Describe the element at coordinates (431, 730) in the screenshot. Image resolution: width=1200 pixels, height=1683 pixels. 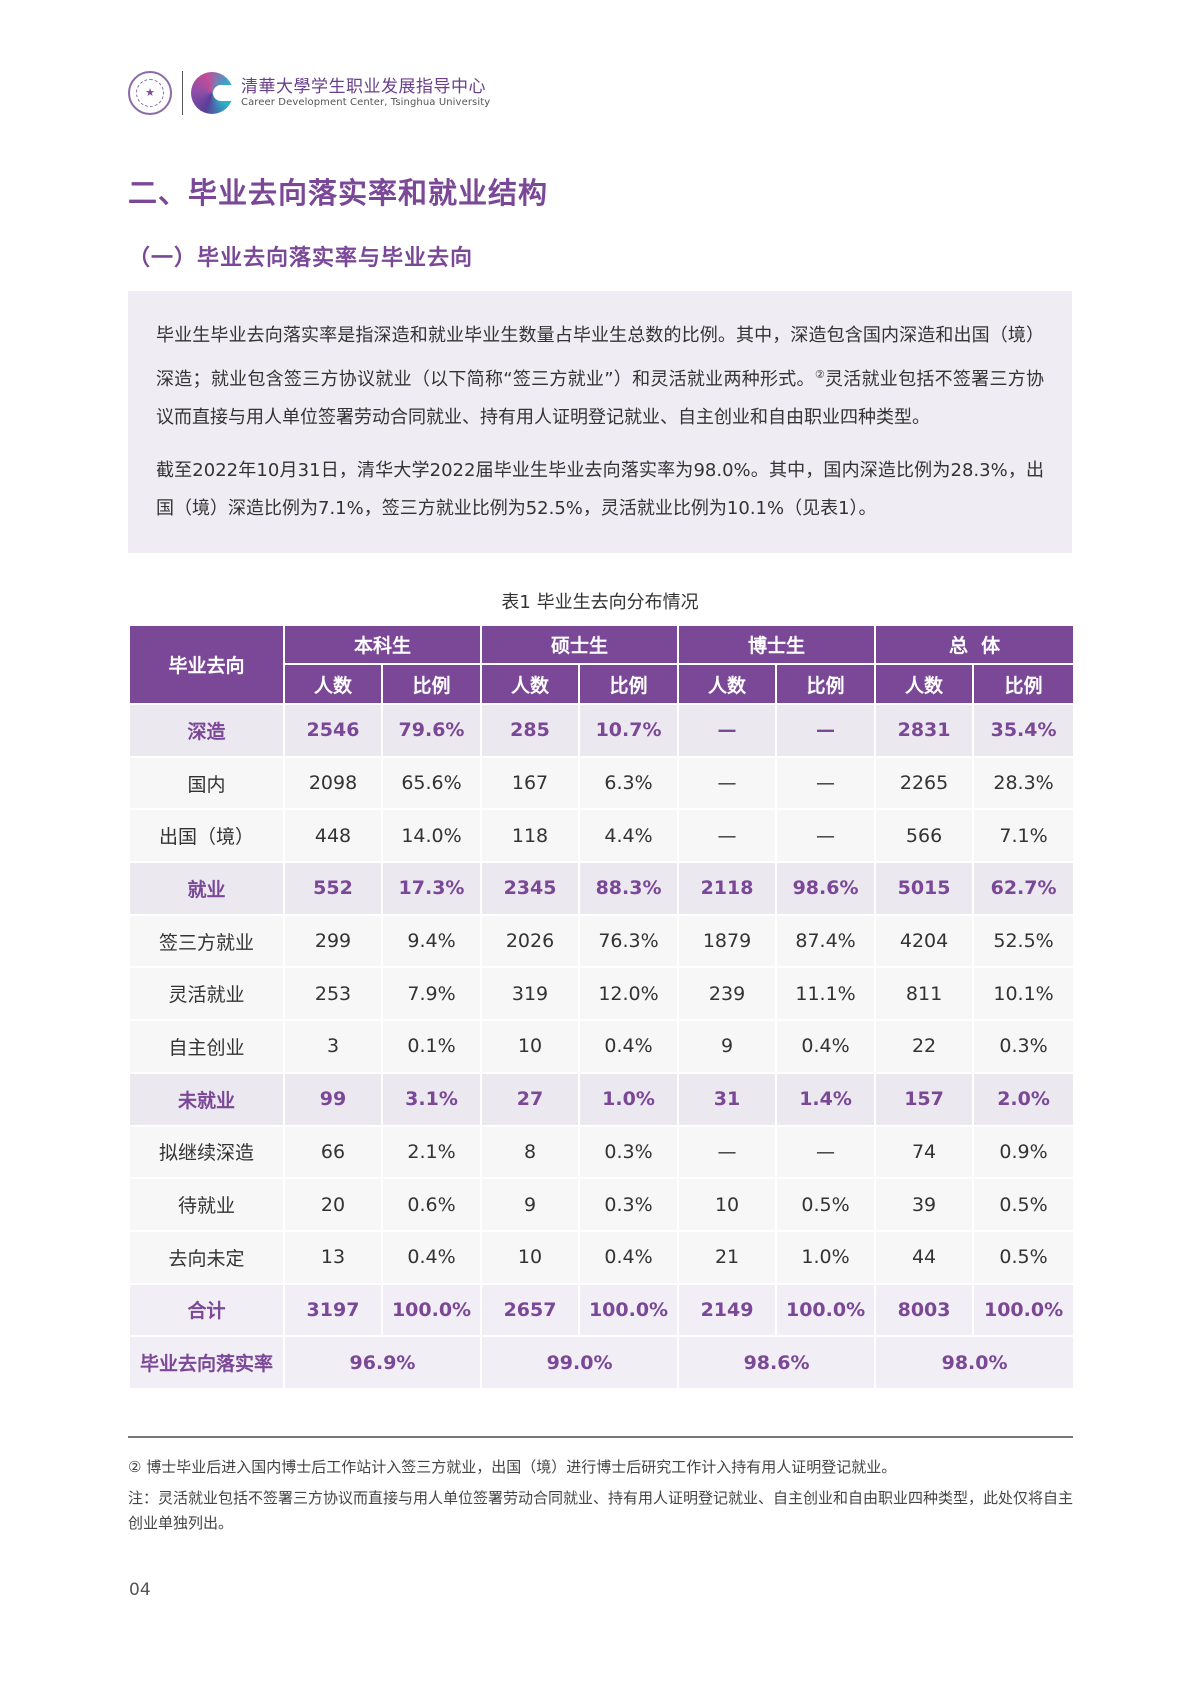
I see `ratio-cell: 79.6%` at that location.